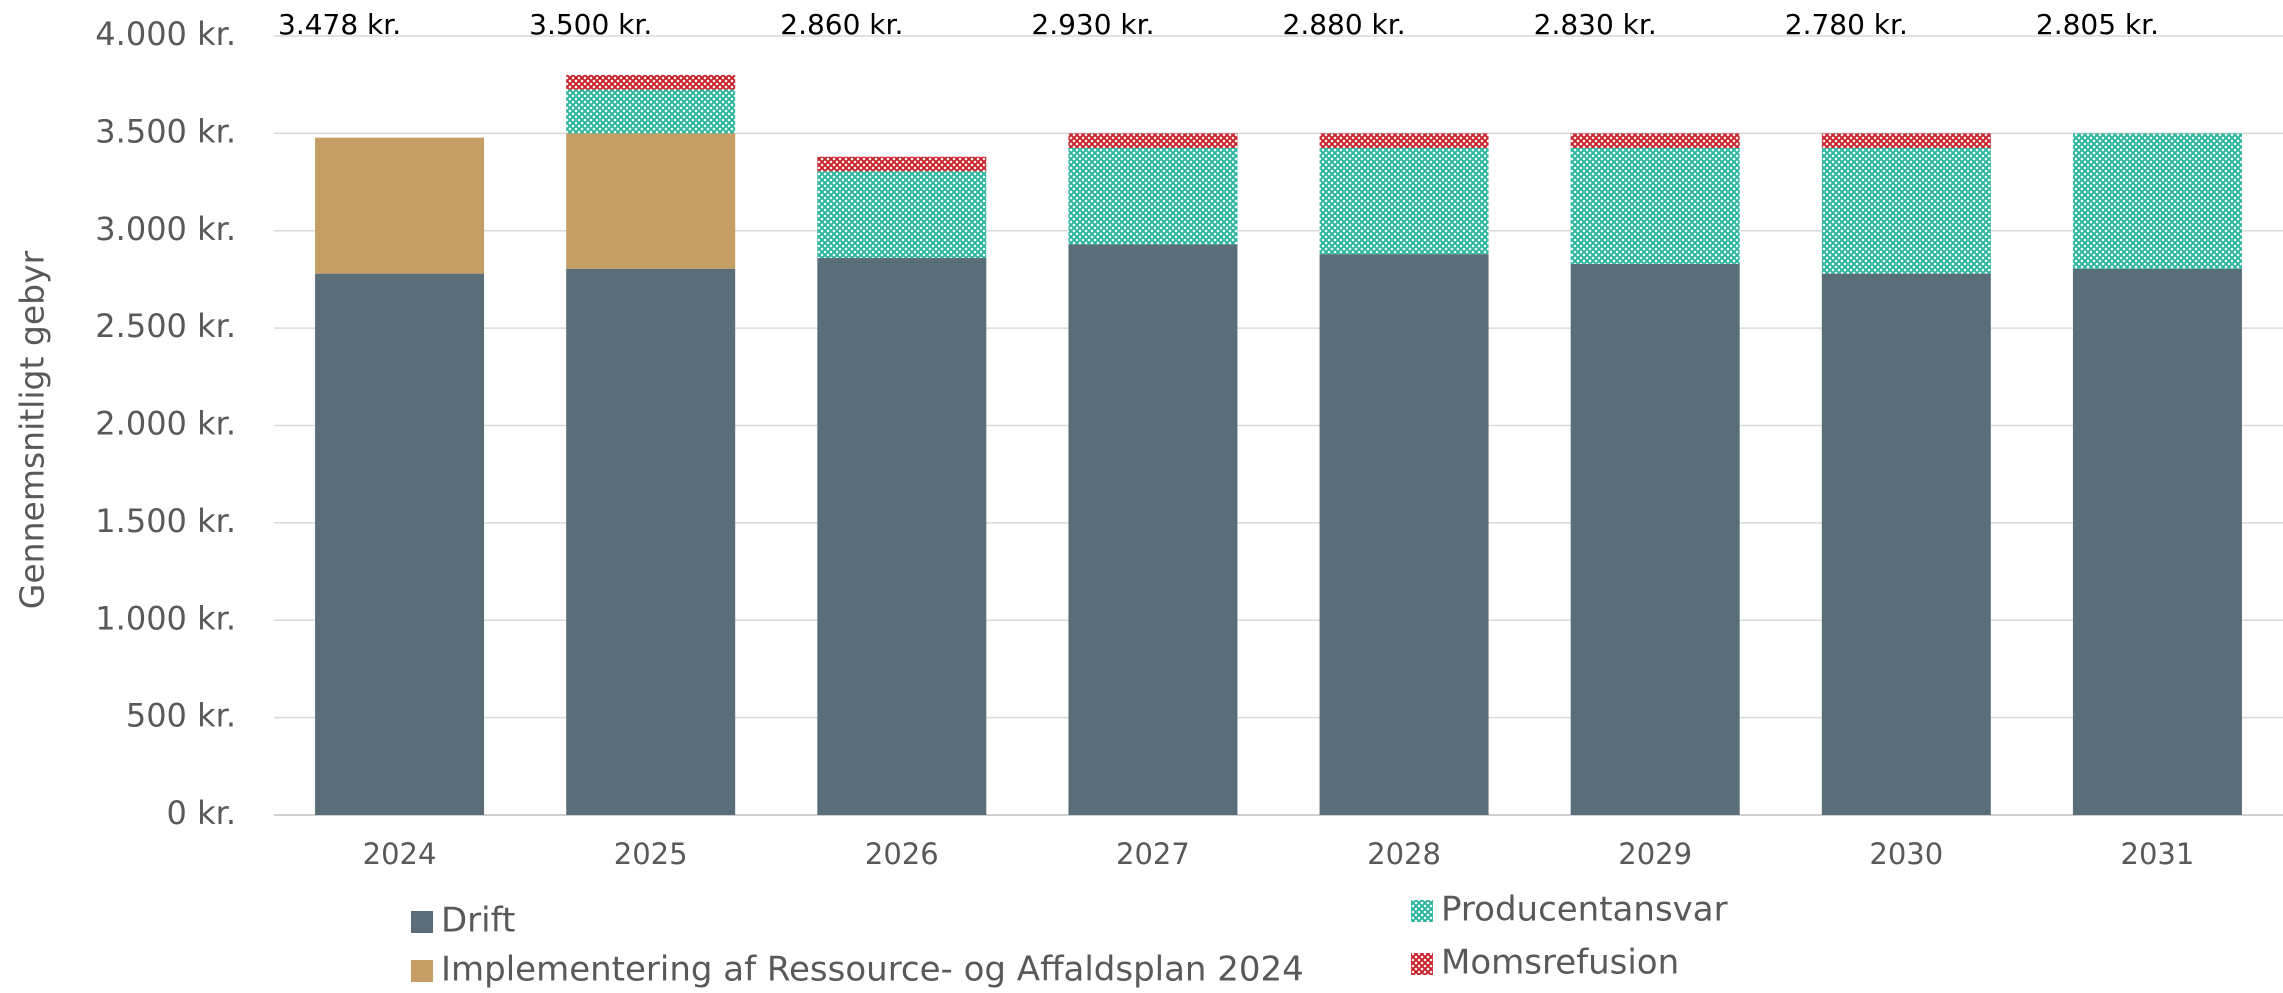  Describe the element at coordinates (400, 854) in the screenshot. I see `x-tick-label: 2024` at that location.